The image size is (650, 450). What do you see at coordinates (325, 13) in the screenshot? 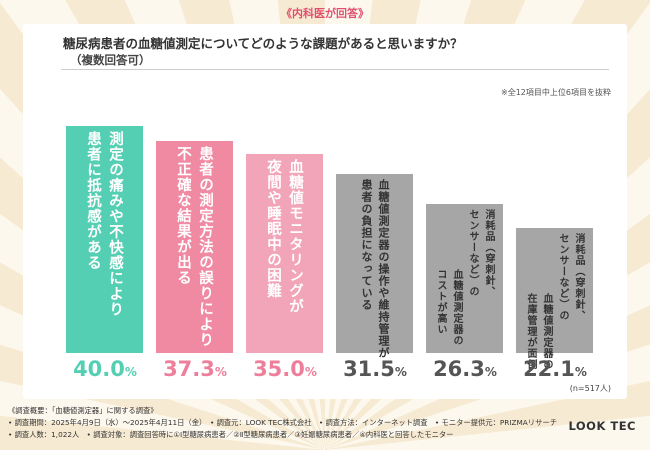
I see `respondent-tag: 《内科医が回答》` at bounding box center [325, 13].